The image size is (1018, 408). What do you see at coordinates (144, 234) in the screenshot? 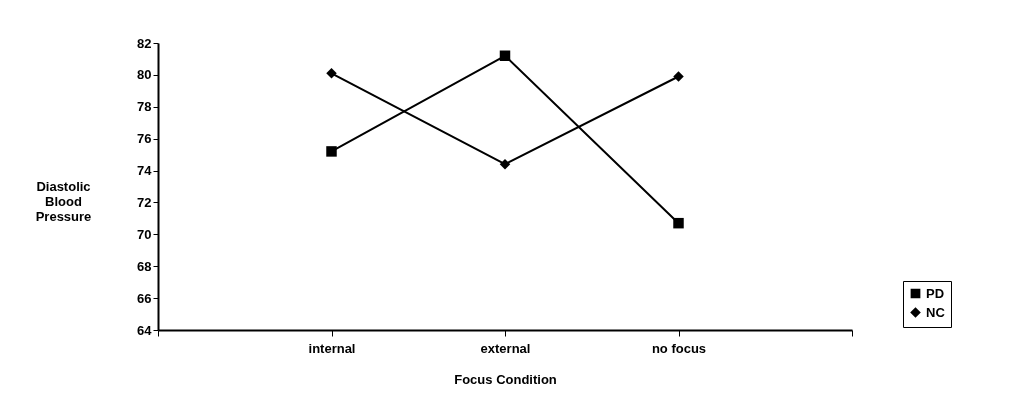
I see `y-tick-label: 70` at bounding box center [144, 234].